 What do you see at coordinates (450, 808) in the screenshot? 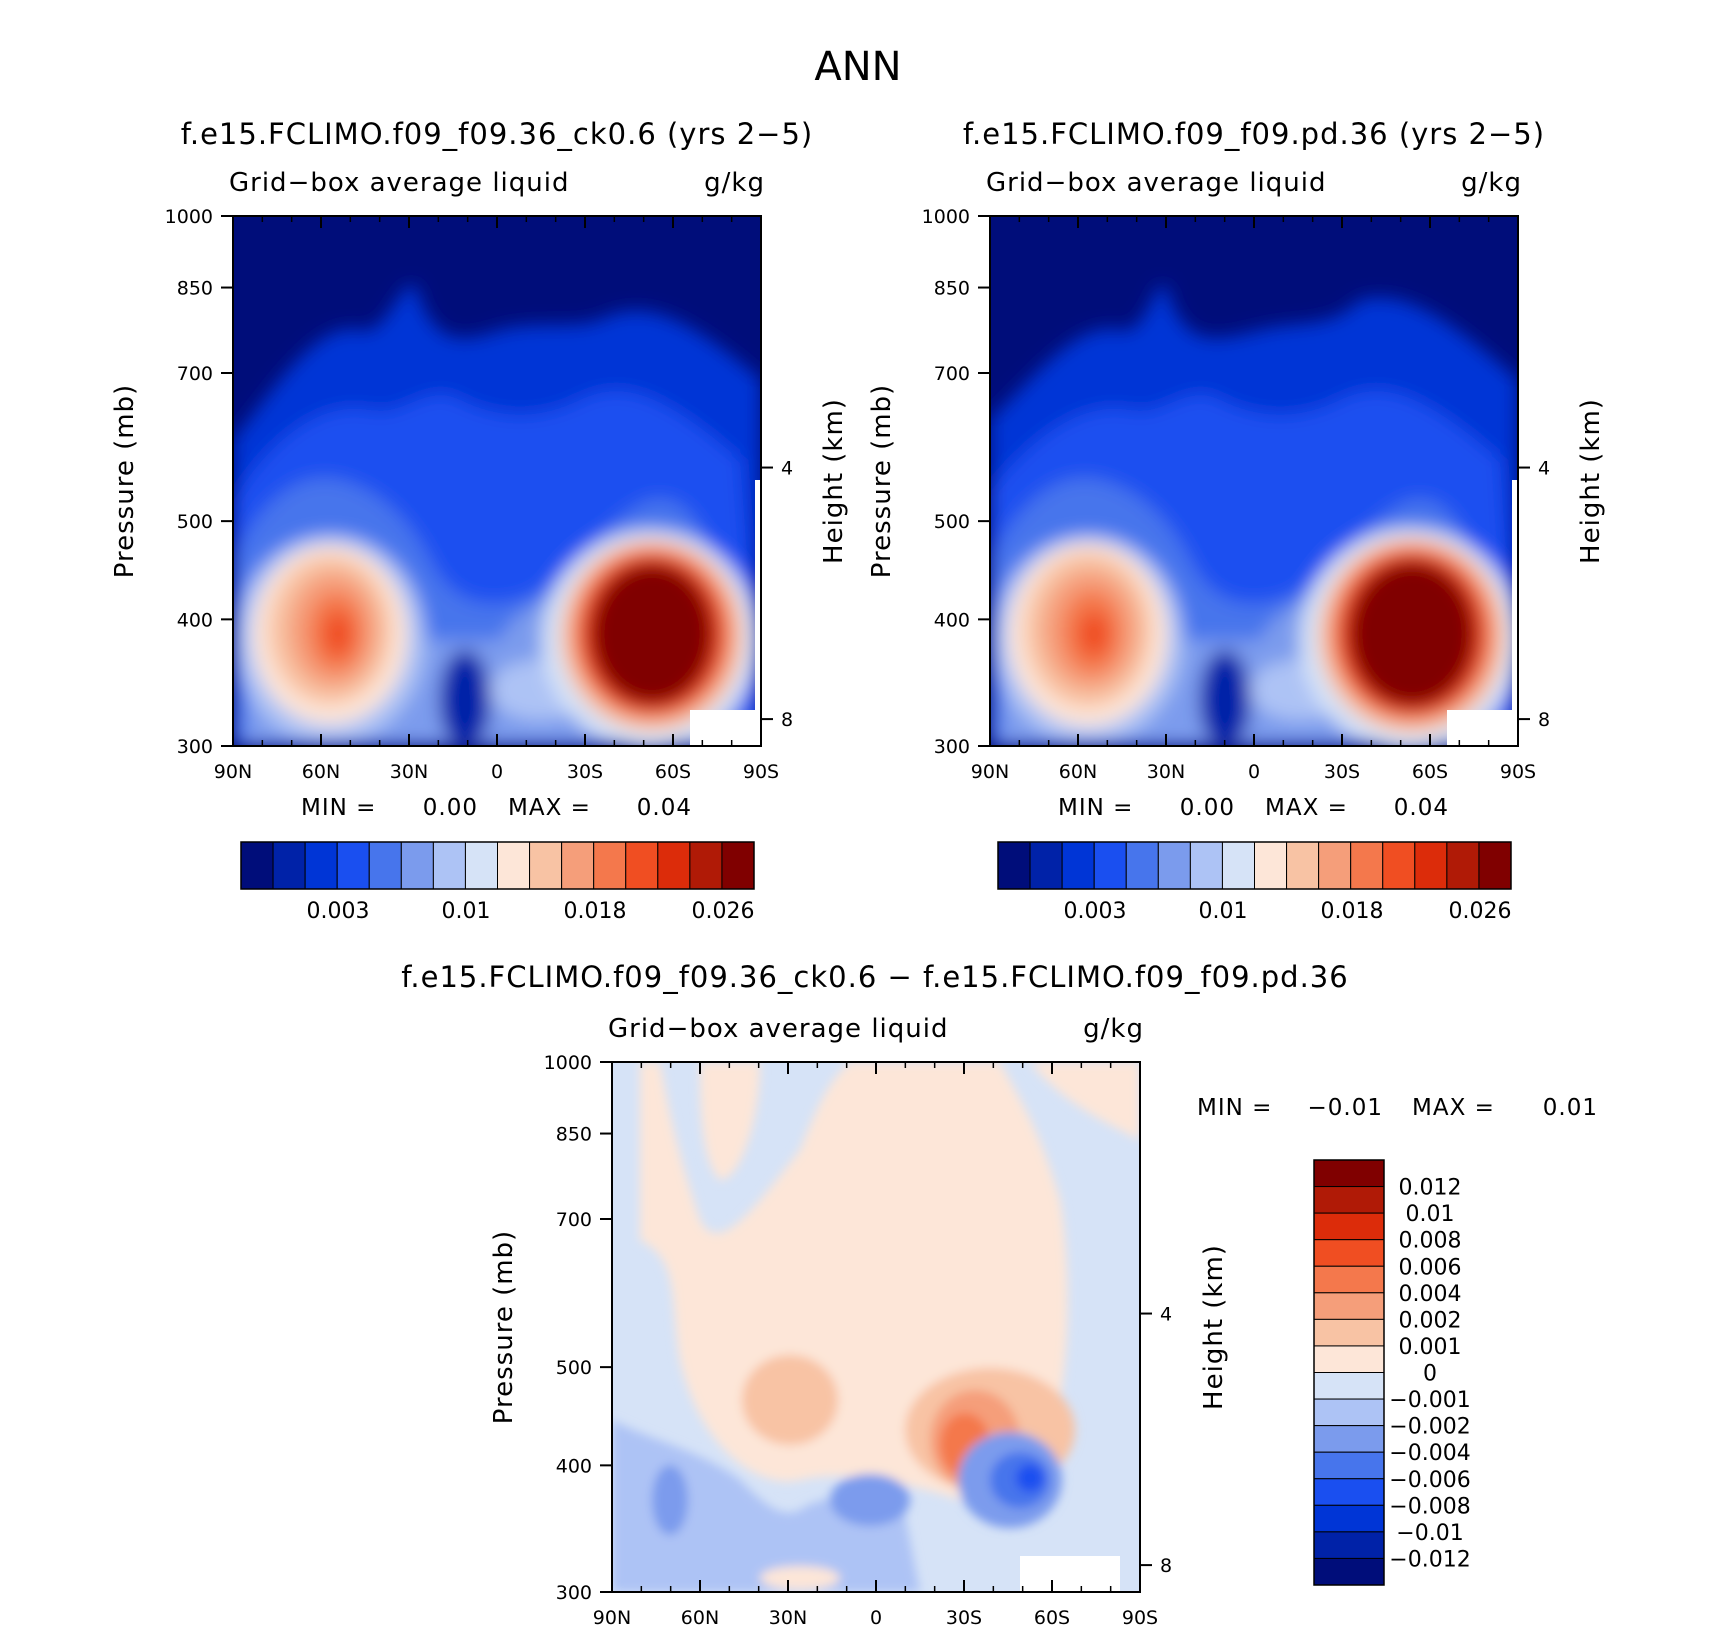
I see `min-value: 0.00` at bounding box center [450, 808].